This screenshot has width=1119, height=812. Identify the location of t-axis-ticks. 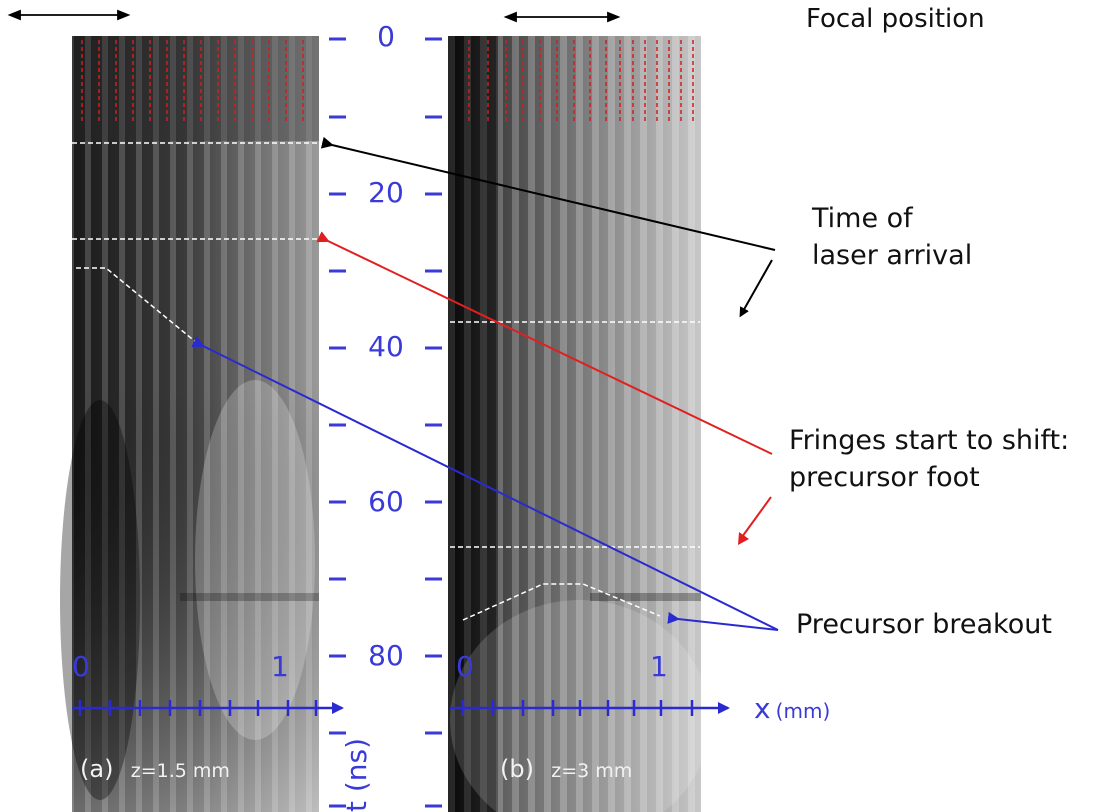
(385, 422).